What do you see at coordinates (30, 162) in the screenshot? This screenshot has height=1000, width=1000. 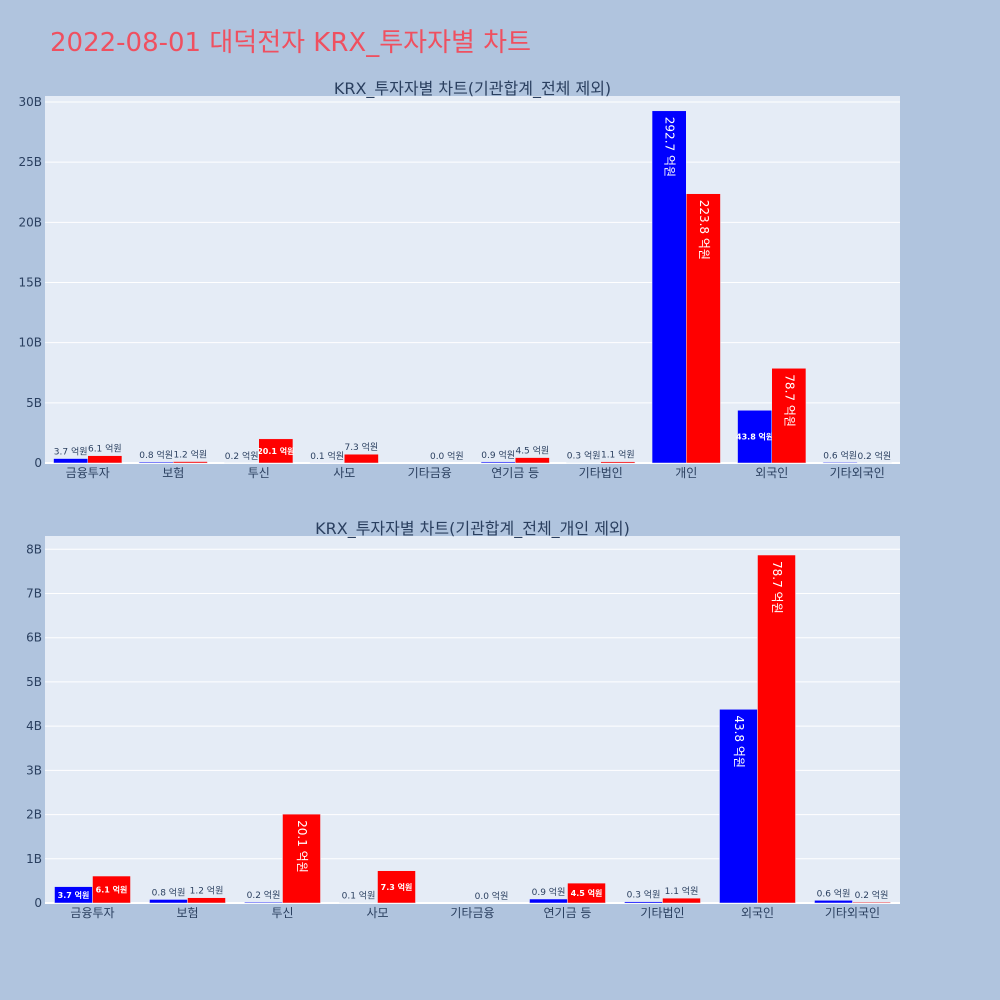 I see `y-tick-label: 25B` at bounding box center [30, 162].